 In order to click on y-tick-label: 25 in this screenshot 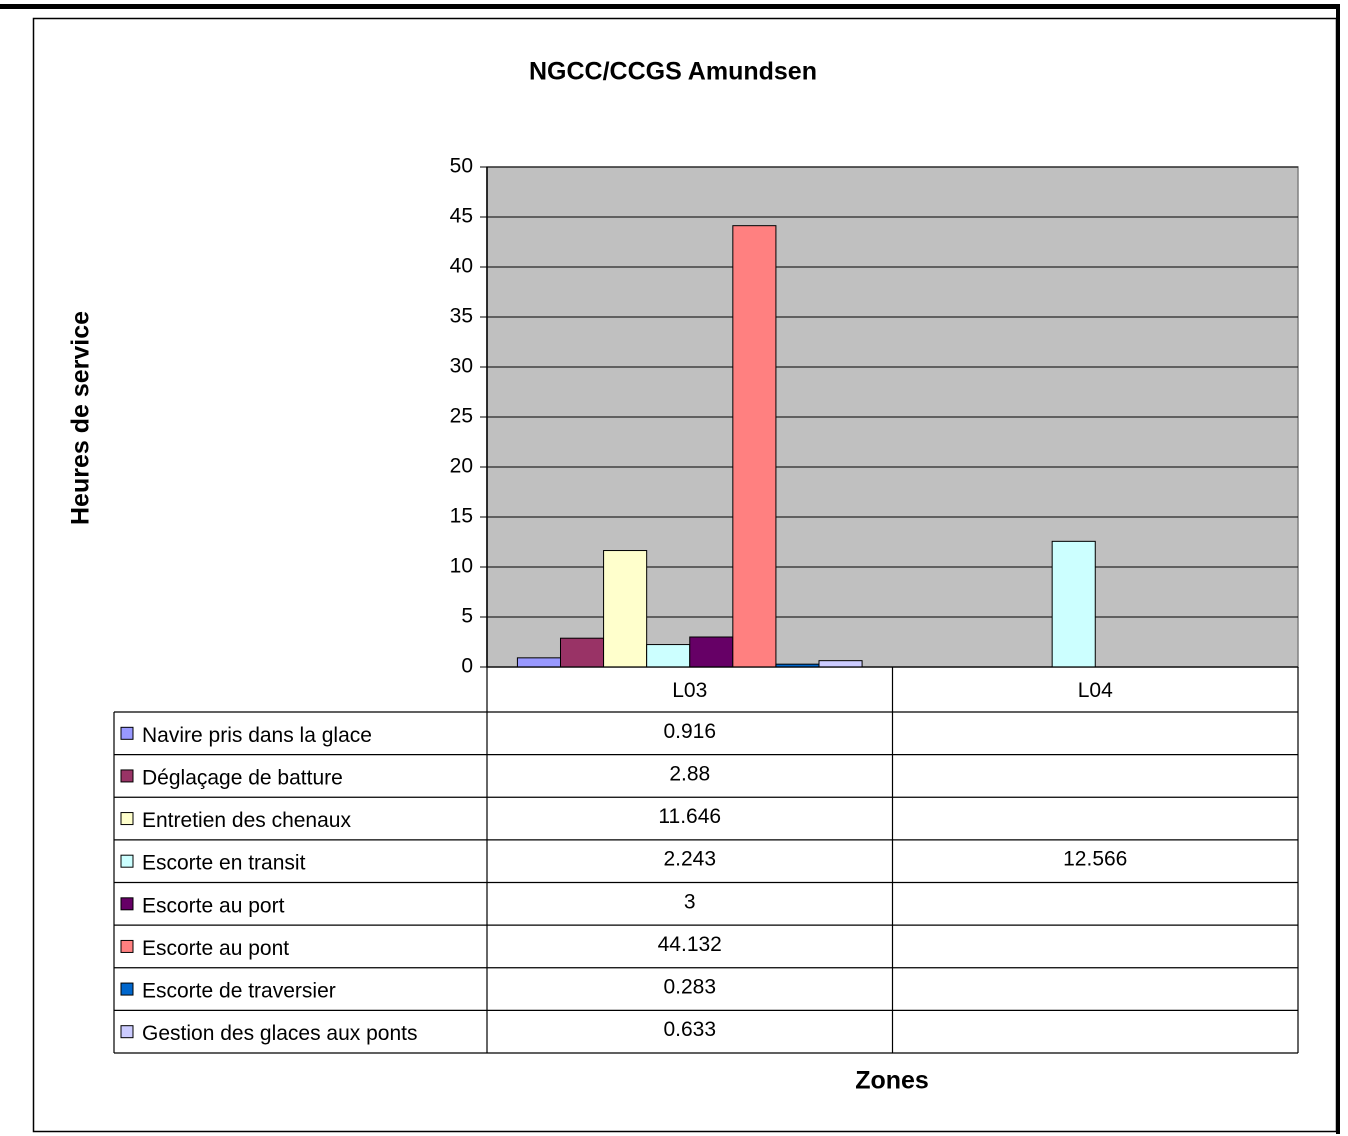, I will do `click(461, 416)`.